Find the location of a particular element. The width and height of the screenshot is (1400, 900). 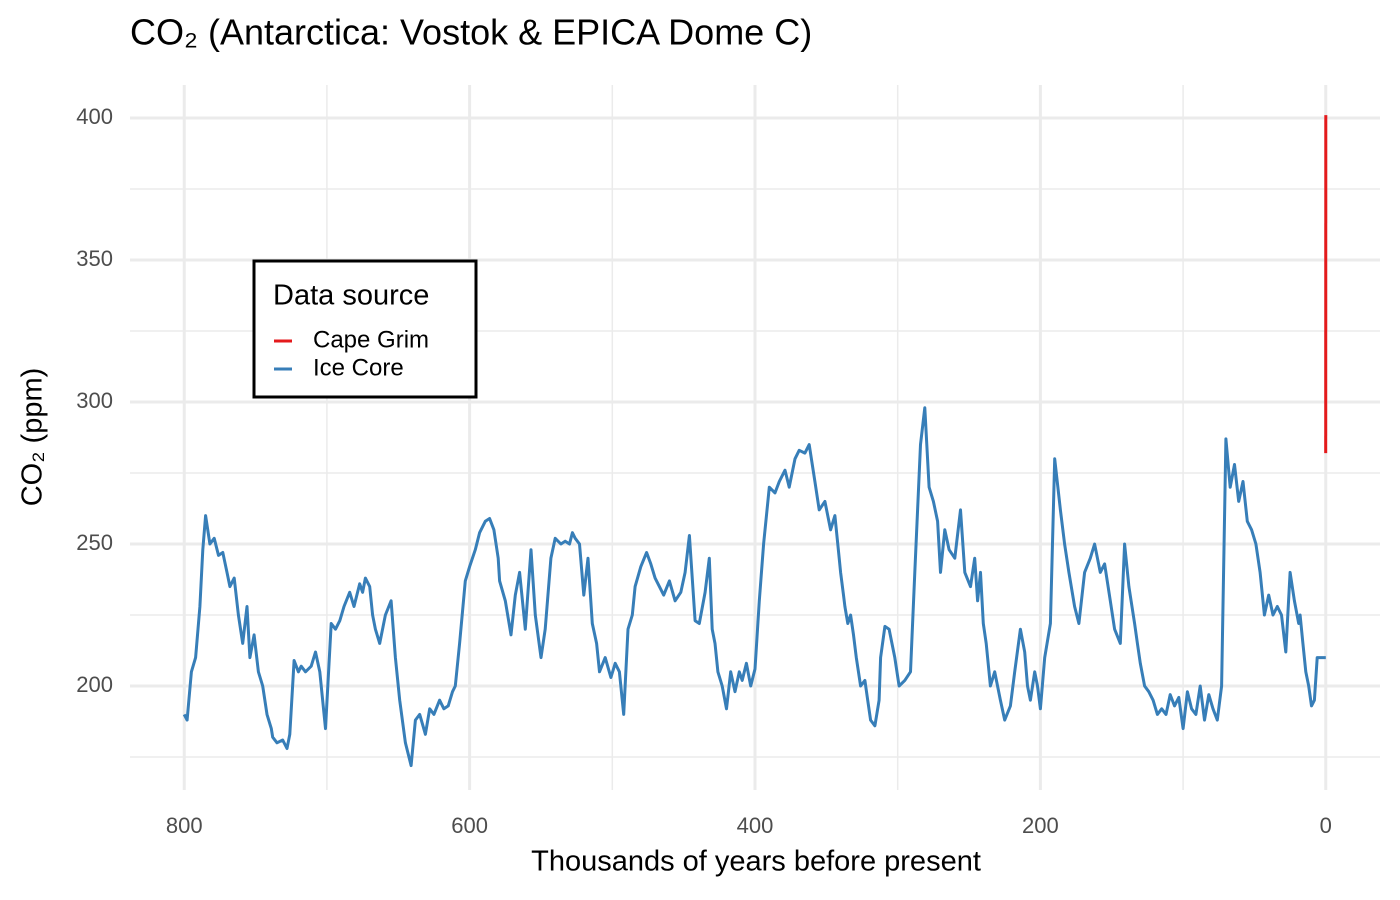

y-tick-label: 400 is located at coordinates (94, 116).